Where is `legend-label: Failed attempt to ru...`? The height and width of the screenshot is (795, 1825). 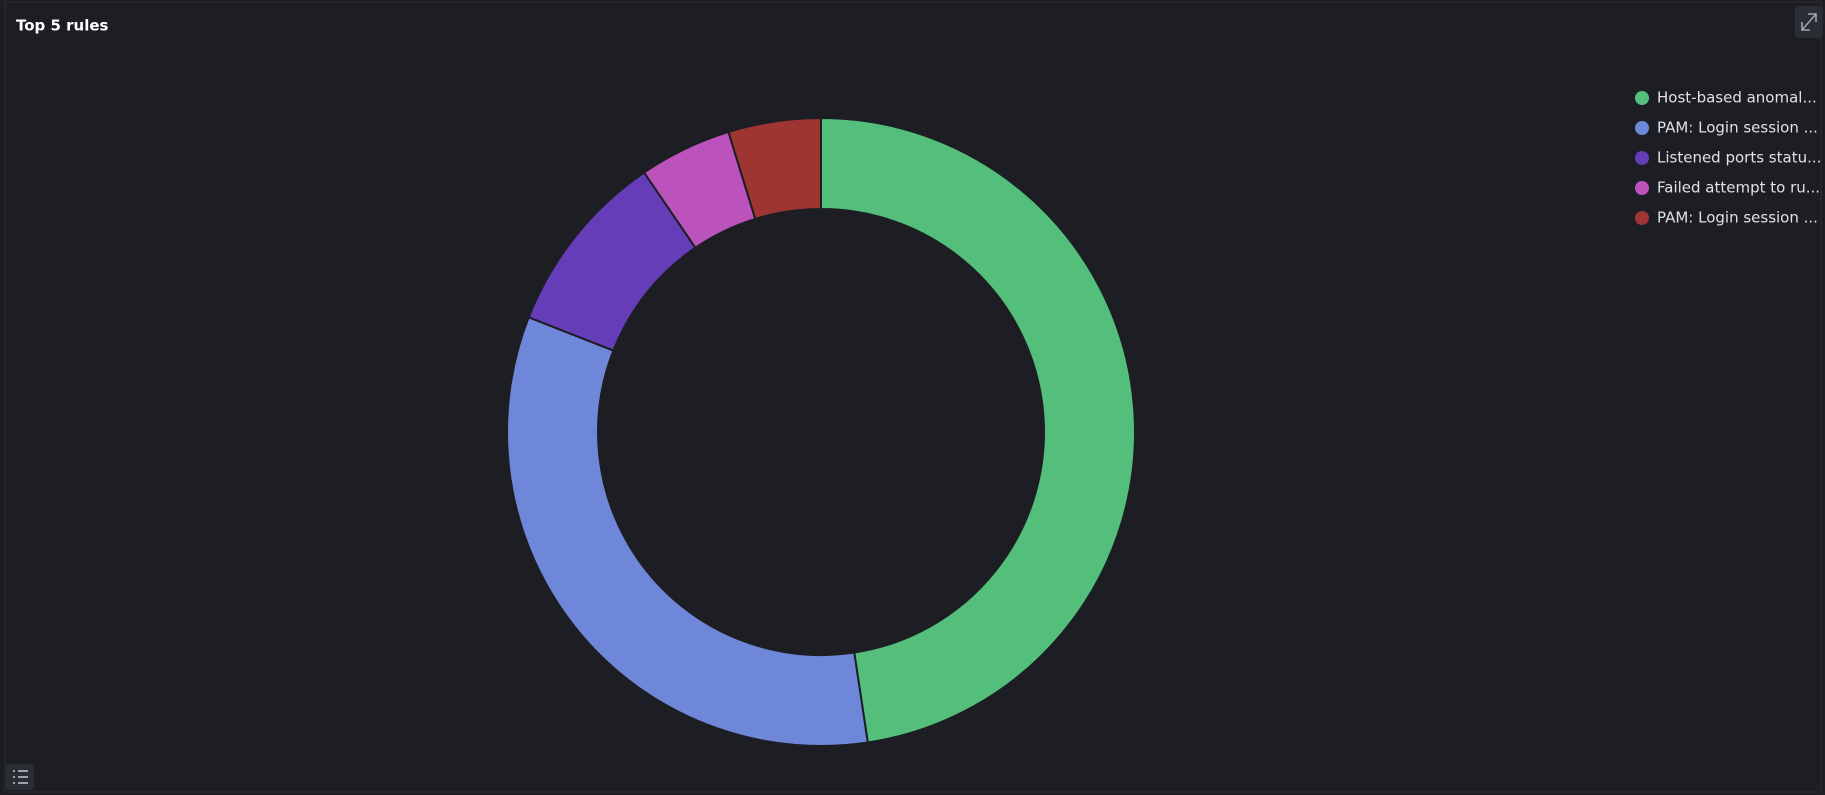
legend-label: Failed attempt to ru... is located at coordinates (1738, 188).